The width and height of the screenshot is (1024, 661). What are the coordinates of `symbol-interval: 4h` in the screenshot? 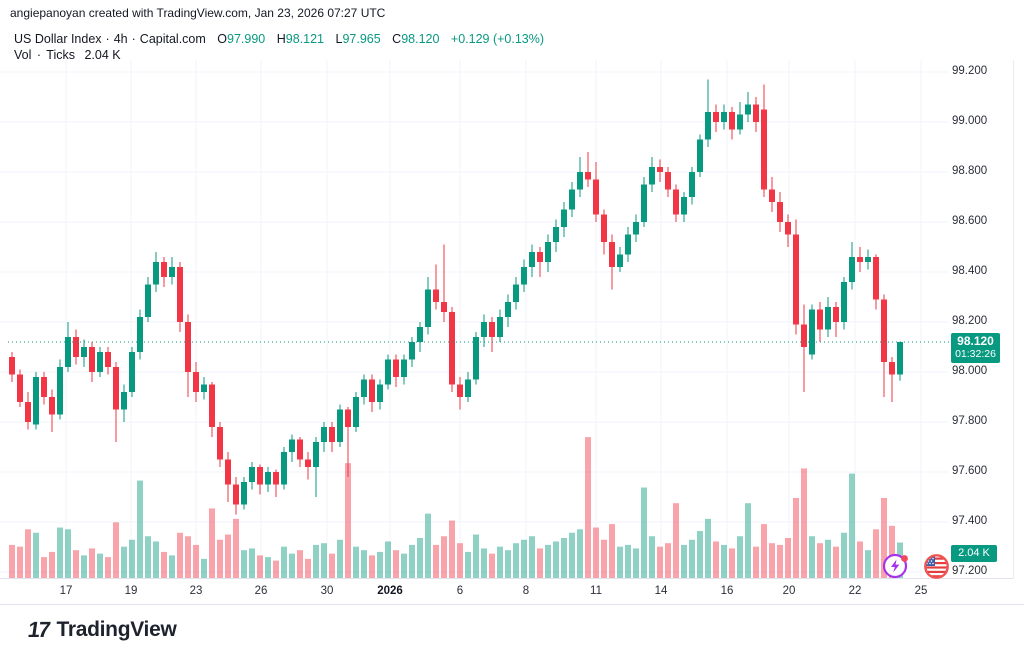 It's located at (120, 39).